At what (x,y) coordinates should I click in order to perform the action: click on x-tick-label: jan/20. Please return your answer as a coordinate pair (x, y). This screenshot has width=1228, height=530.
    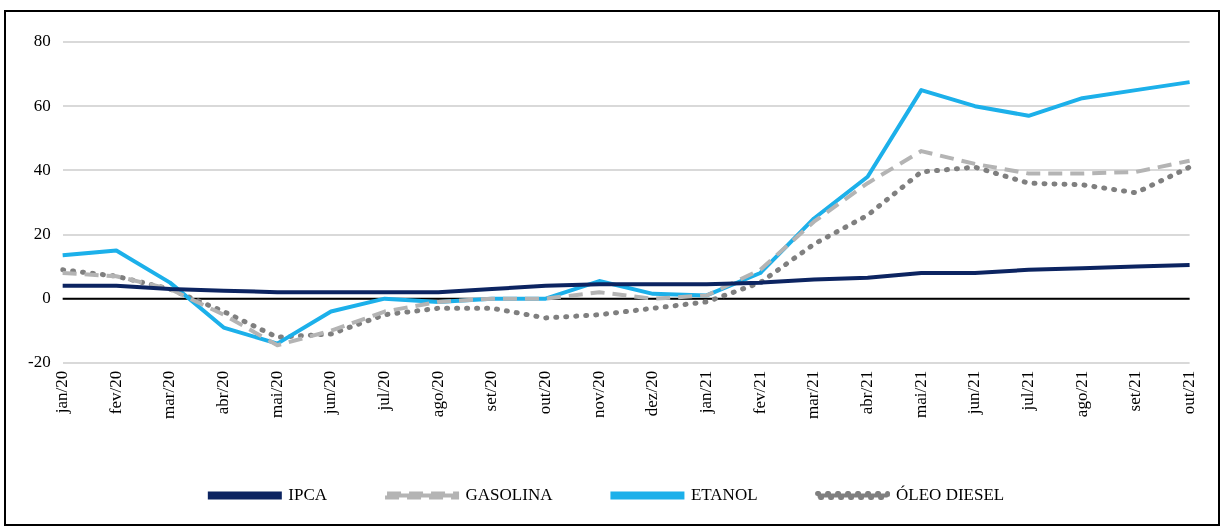
    Looking at the image, I should click on (62, 392).